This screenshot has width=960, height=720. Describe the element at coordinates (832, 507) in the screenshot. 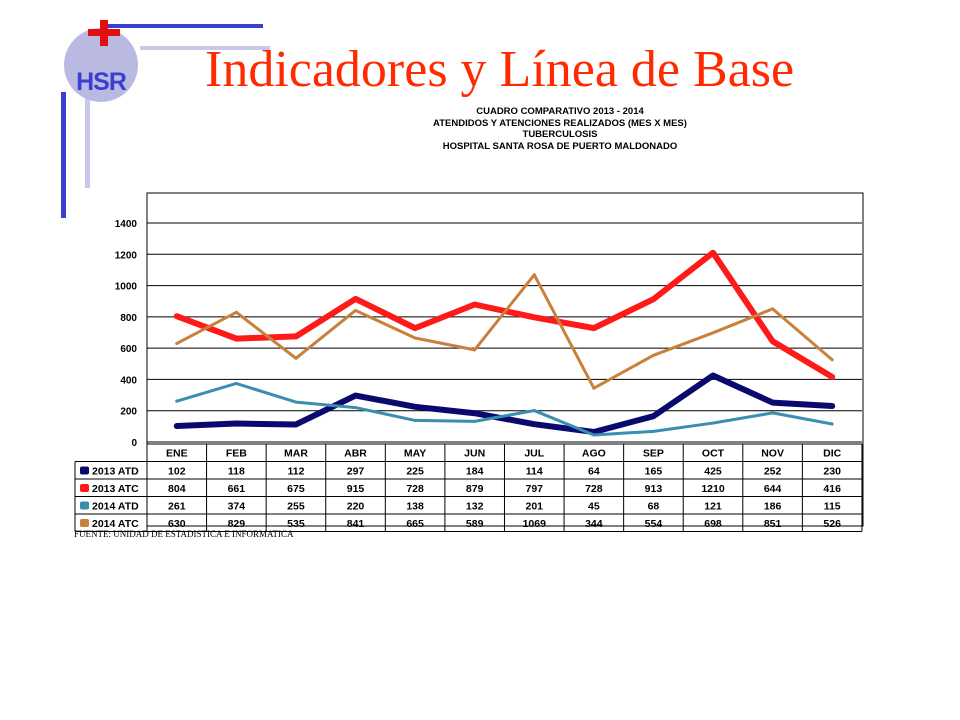

I see `data-label: 115` at that location.